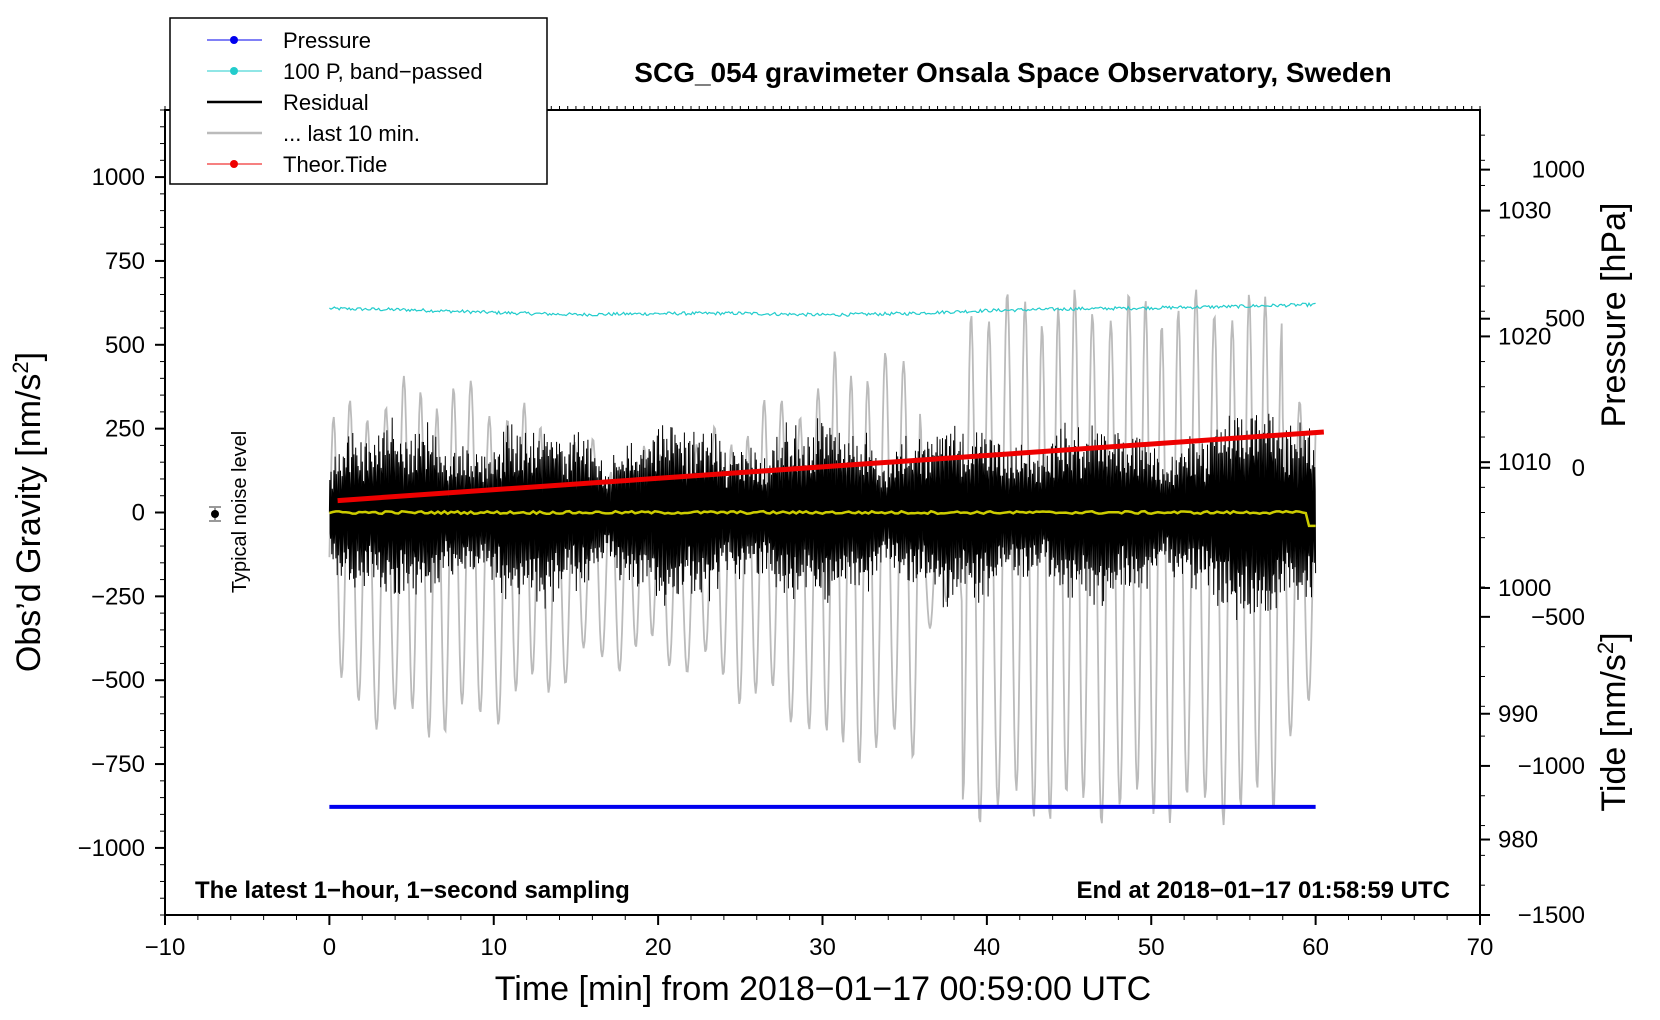 The image size is (1660, 1020). Describe the element at coordinates (1151, 947) in the screenshot. I see `x-tick-label: 50` at that location.